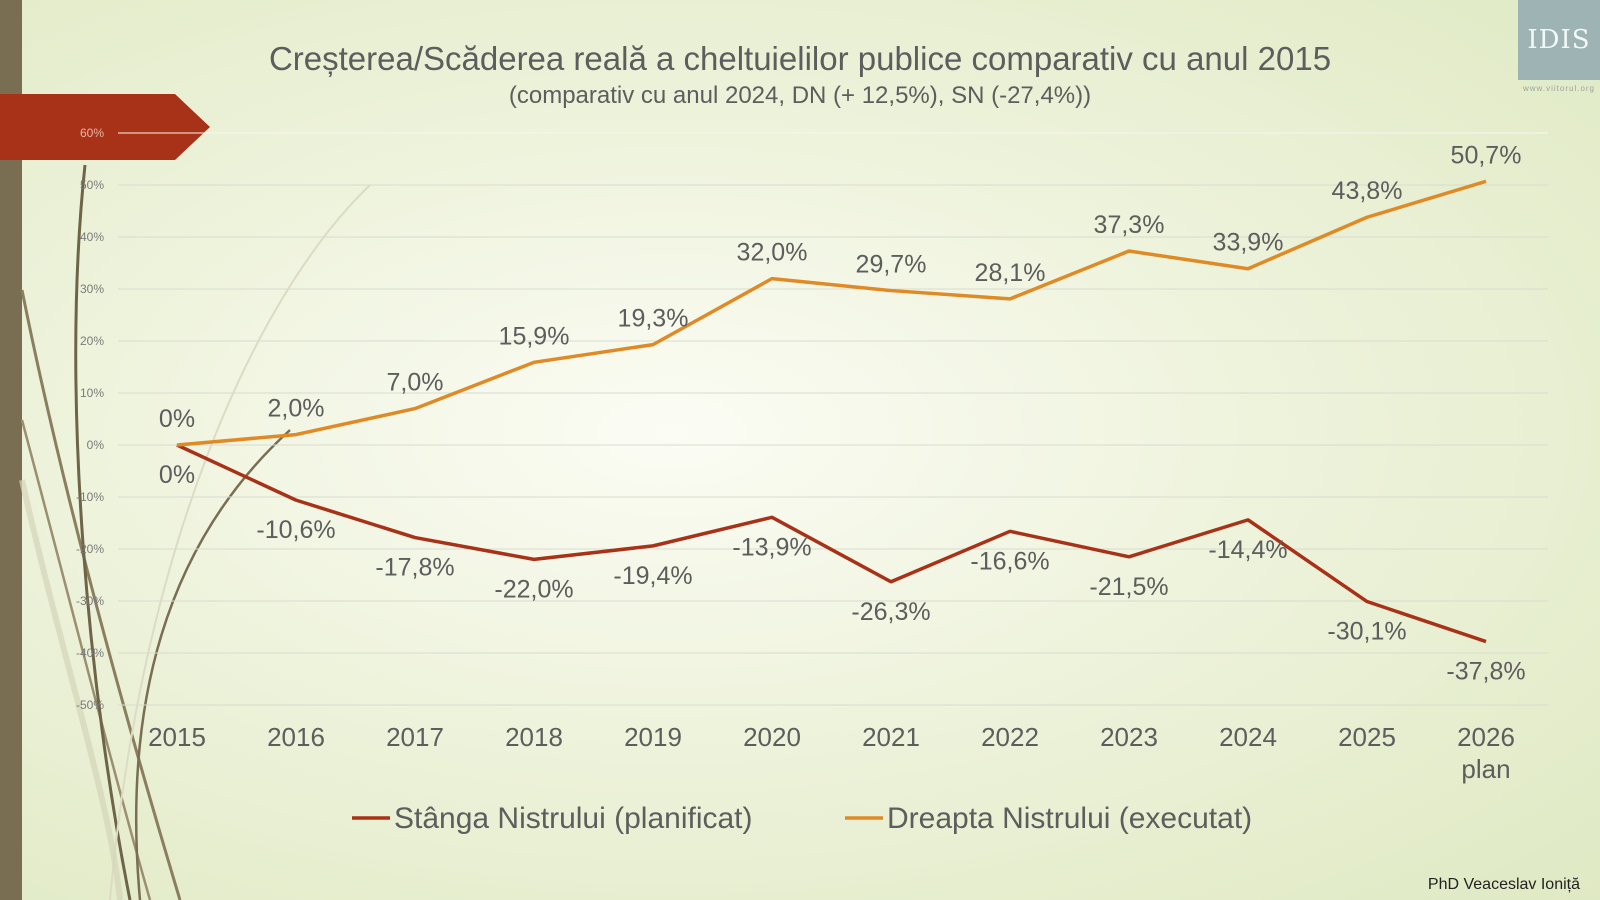  What do you see at coordinates (573, 818) in the screenshot?
I see `legend-label: Stânga Nistrului (planificat)` at bounding box center [573, 818].